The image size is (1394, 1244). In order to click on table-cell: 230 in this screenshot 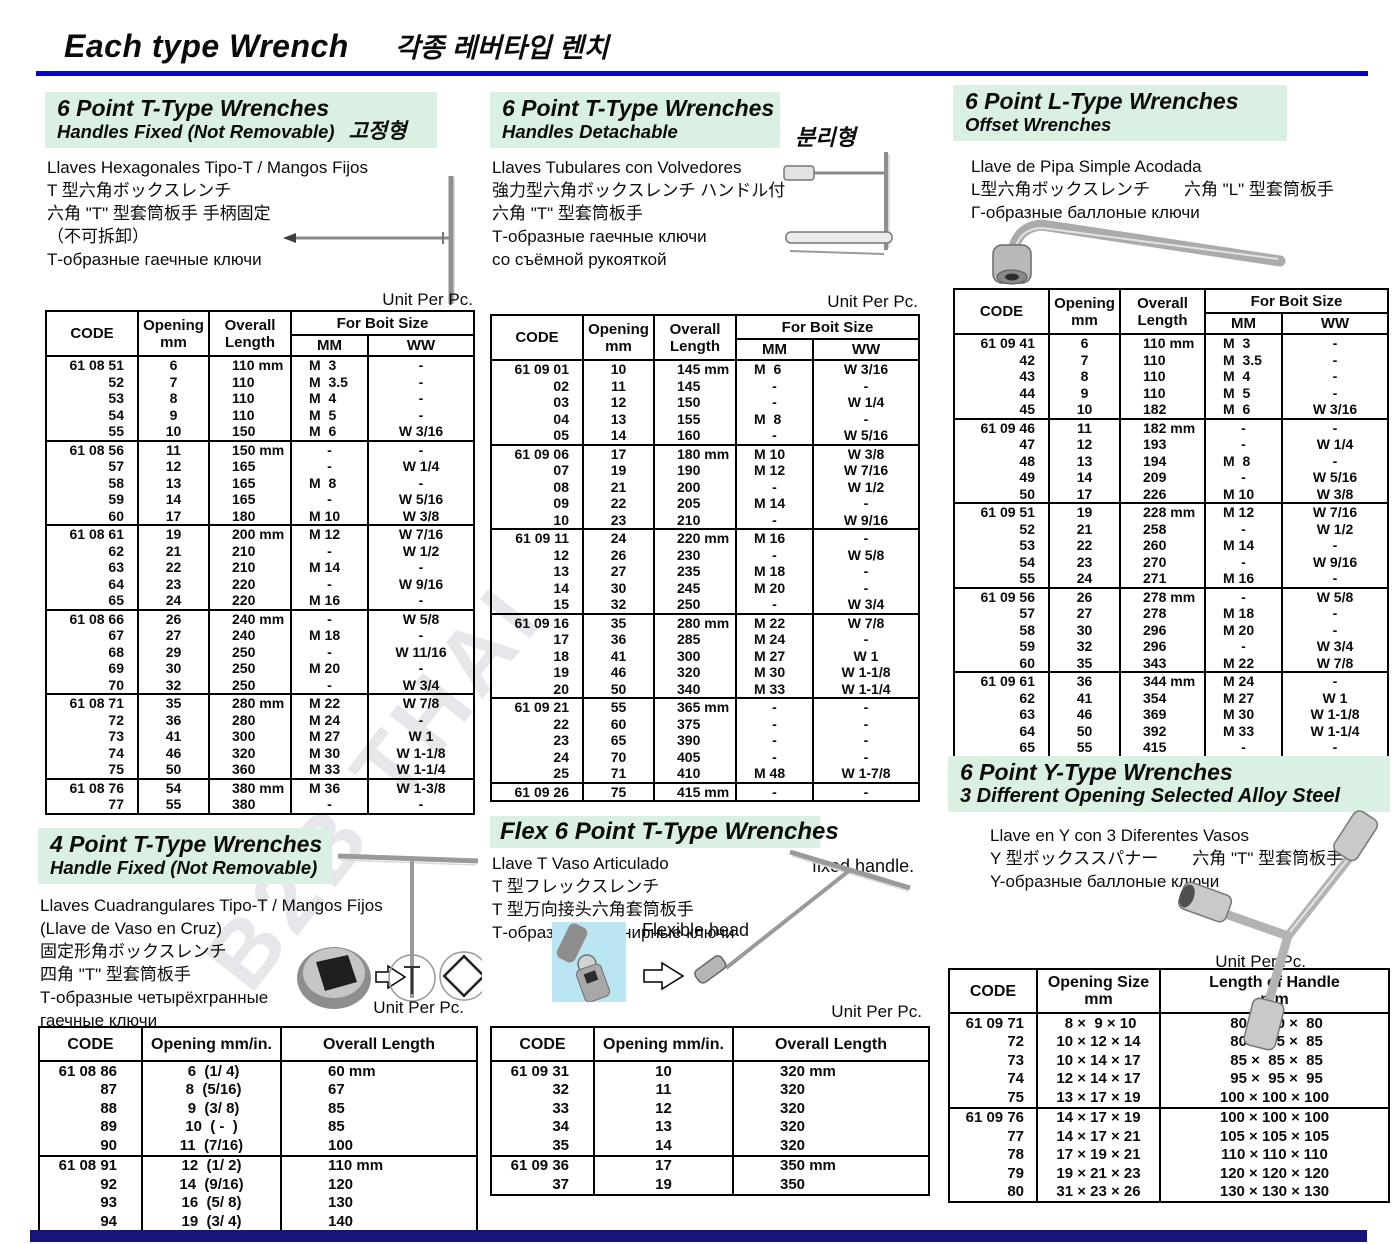, I will do `click(694, 554)`.